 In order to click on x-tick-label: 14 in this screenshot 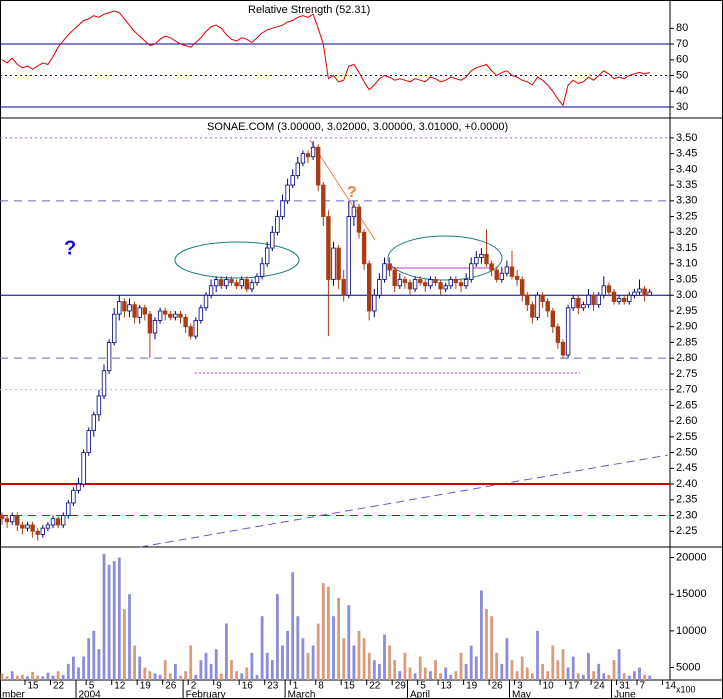, I will do `click(671, 686)`.